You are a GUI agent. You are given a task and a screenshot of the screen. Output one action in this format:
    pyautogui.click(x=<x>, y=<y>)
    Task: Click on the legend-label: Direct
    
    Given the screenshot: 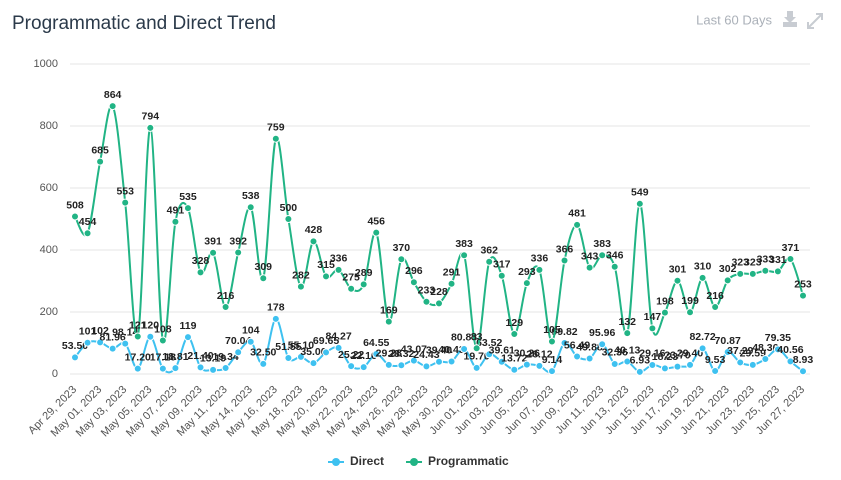 What is the action you would take?
    pyautogui.click(x=367, y=461)
    